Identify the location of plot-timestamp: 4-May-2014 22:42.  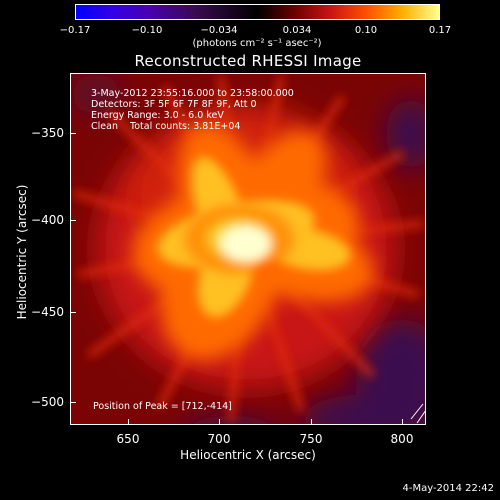
(448, 488).